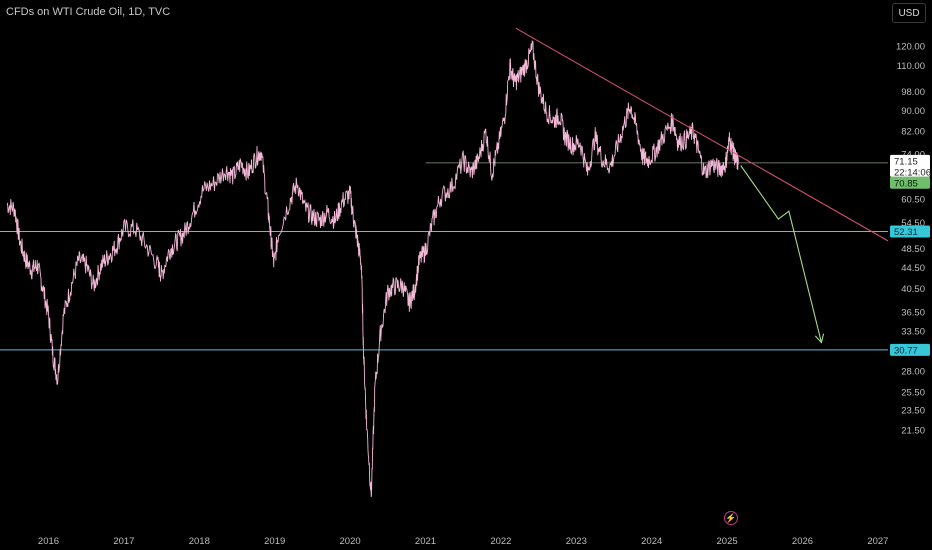 Image resolution: width=932 pixels, height=550 pixels. I want to click on lightning-icon: ⚡, so click(731, 518).